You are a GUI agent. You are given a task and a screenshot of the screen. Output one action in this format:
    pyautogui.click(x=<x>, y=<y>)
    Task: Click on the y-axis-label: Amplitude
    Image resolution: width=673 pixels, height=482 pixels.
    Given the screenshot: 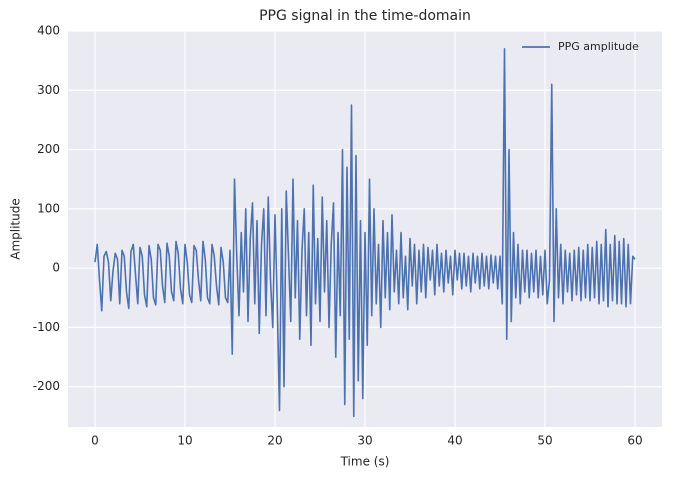 What is the action you would take?
    pyautogui.click(x=16, y=229)
    